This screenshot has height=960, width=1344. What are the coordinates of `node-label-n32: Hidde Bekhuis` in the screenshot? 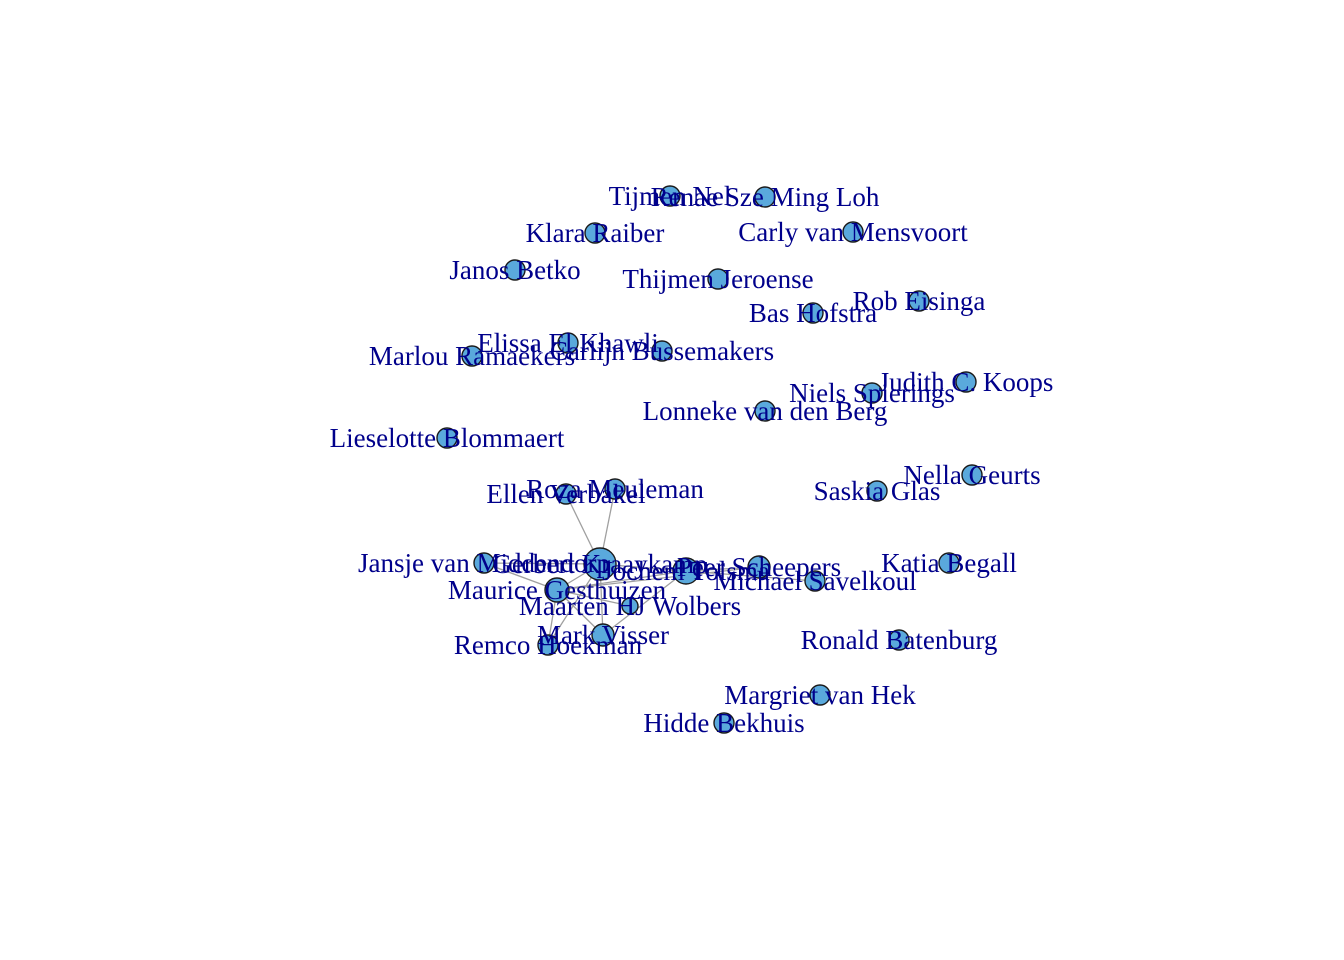 It's located at (723, 723).